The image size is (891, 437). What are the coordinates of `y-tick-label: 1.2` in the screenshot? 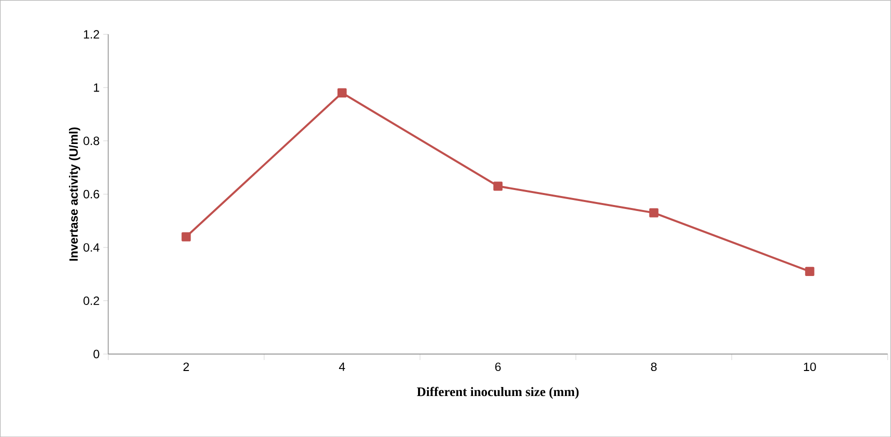 It's located at (92, 34).